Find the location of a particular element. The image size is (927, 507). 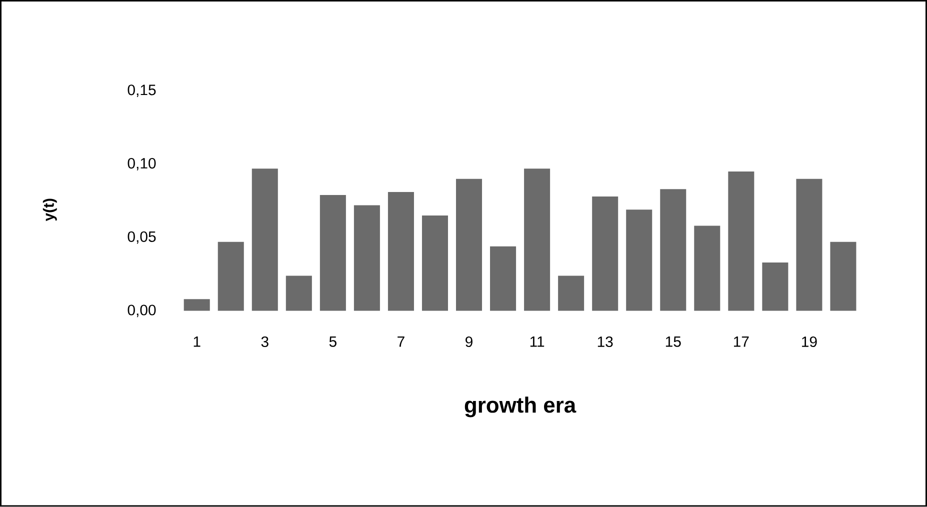

y-tick-label: 0,00 is located at coordinates (142, 311).